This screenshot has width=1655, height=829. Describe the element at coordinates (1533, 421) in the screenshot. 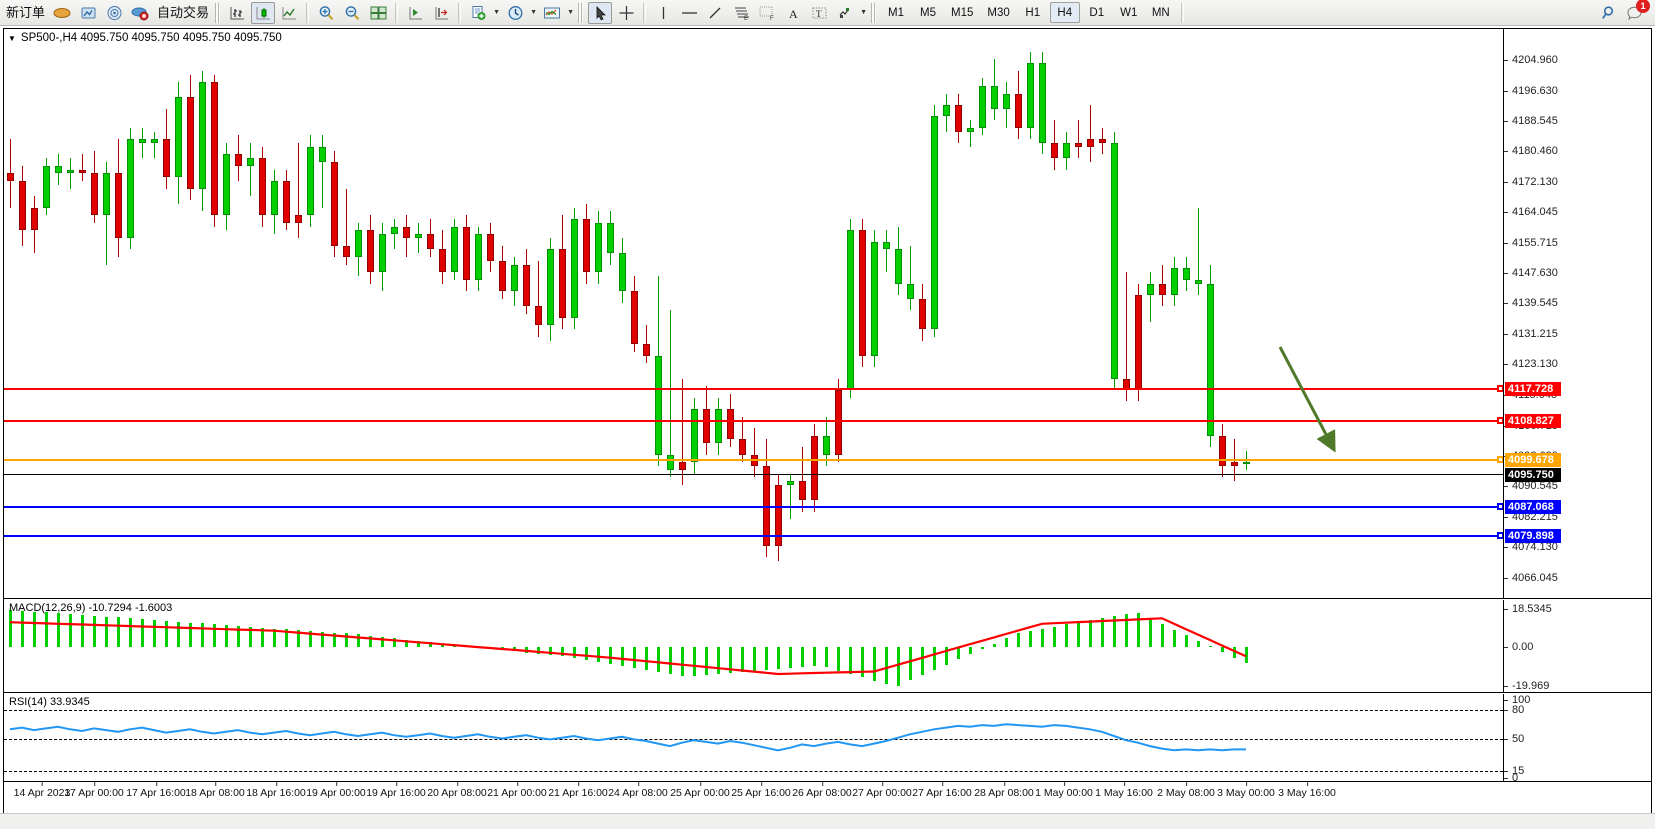

I see `resistance-line-2-label: 4108.827` at that location.